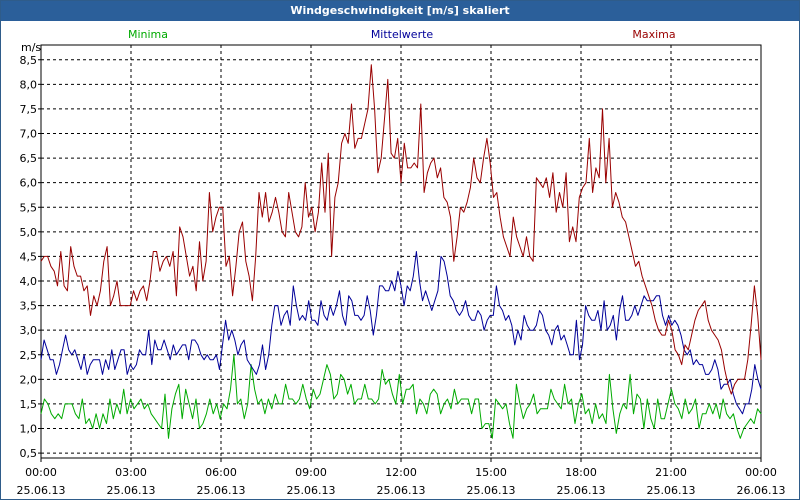  Describe the element at coordinates (29, 134) in the screenshot. I see `y-tick-label: 7,0` at that location.